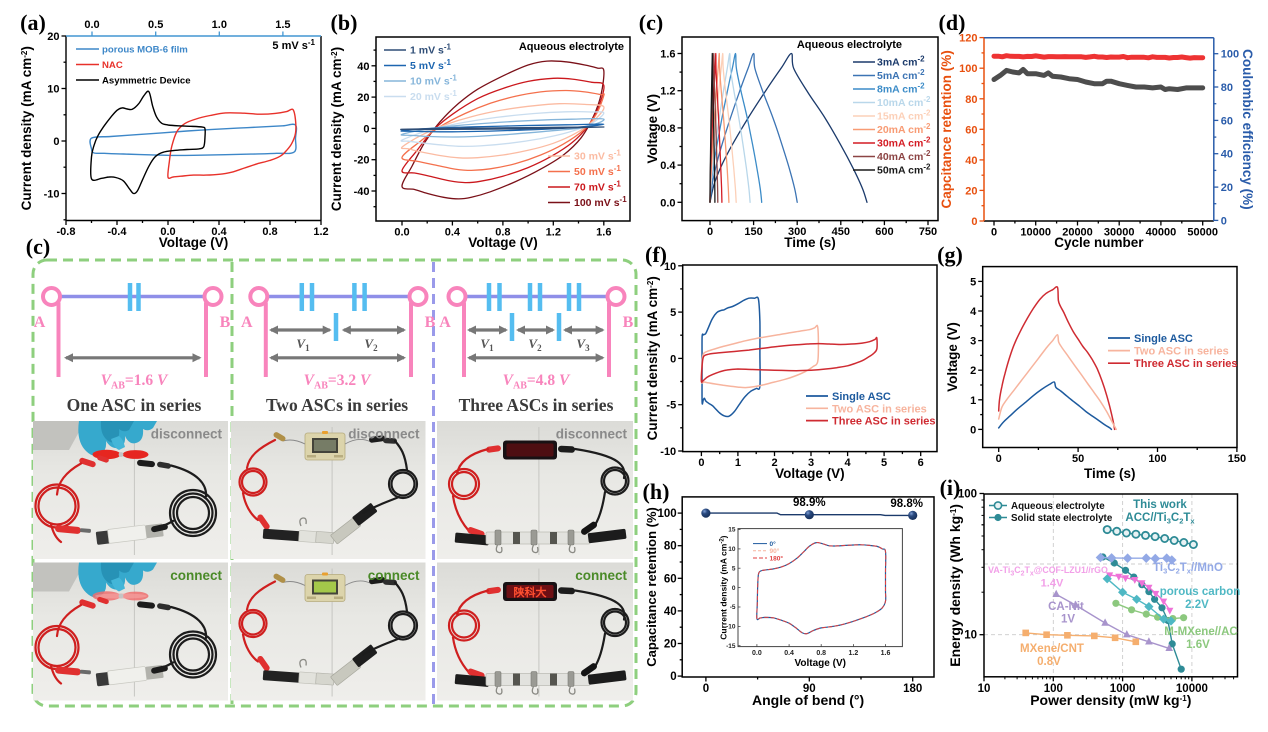  What do you see at coordinates (955, 585) in the screenshot?
I see `svg-text: Energy density (Wh kg-1)` at bounding box center [955, 585].